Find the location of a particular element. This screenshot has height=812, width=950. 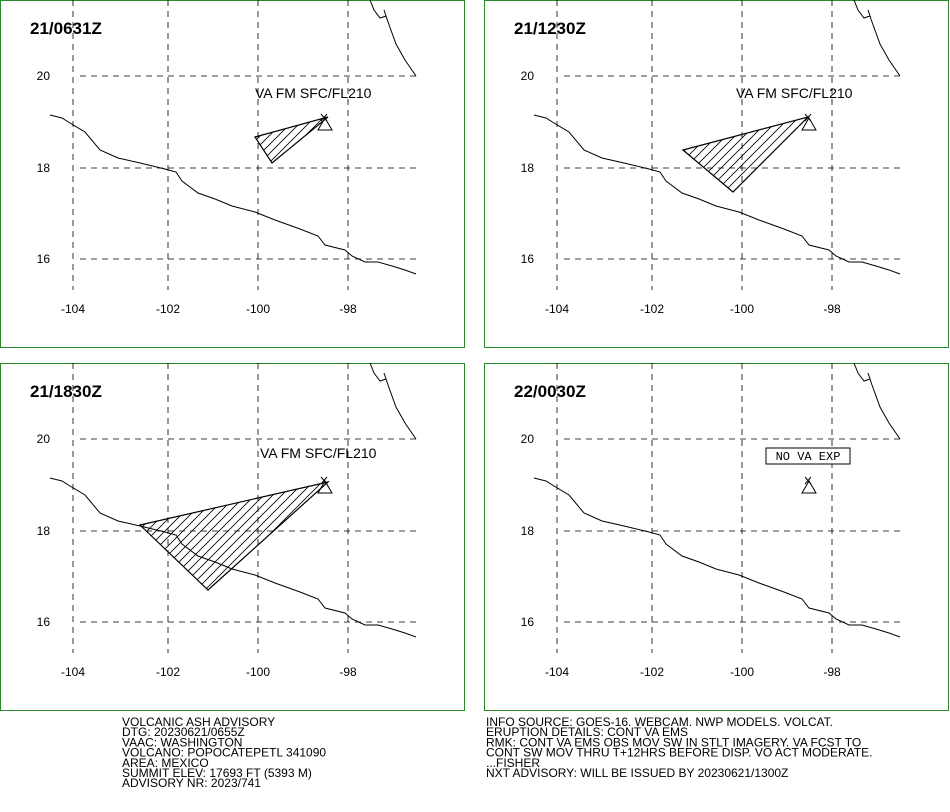

advisory-line: SUMMIT ELEV: 17693 FT (5393 M) is located at coordinates (217, 773).